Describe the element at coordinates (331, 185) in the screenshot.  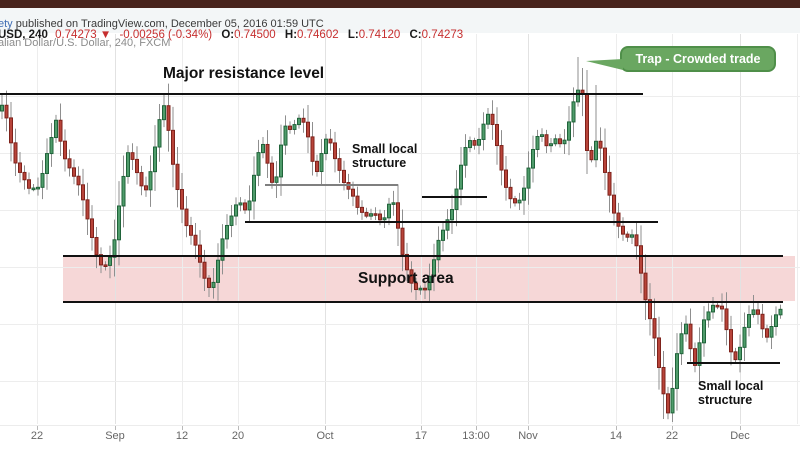
I see `gray-structure-line` at that location.